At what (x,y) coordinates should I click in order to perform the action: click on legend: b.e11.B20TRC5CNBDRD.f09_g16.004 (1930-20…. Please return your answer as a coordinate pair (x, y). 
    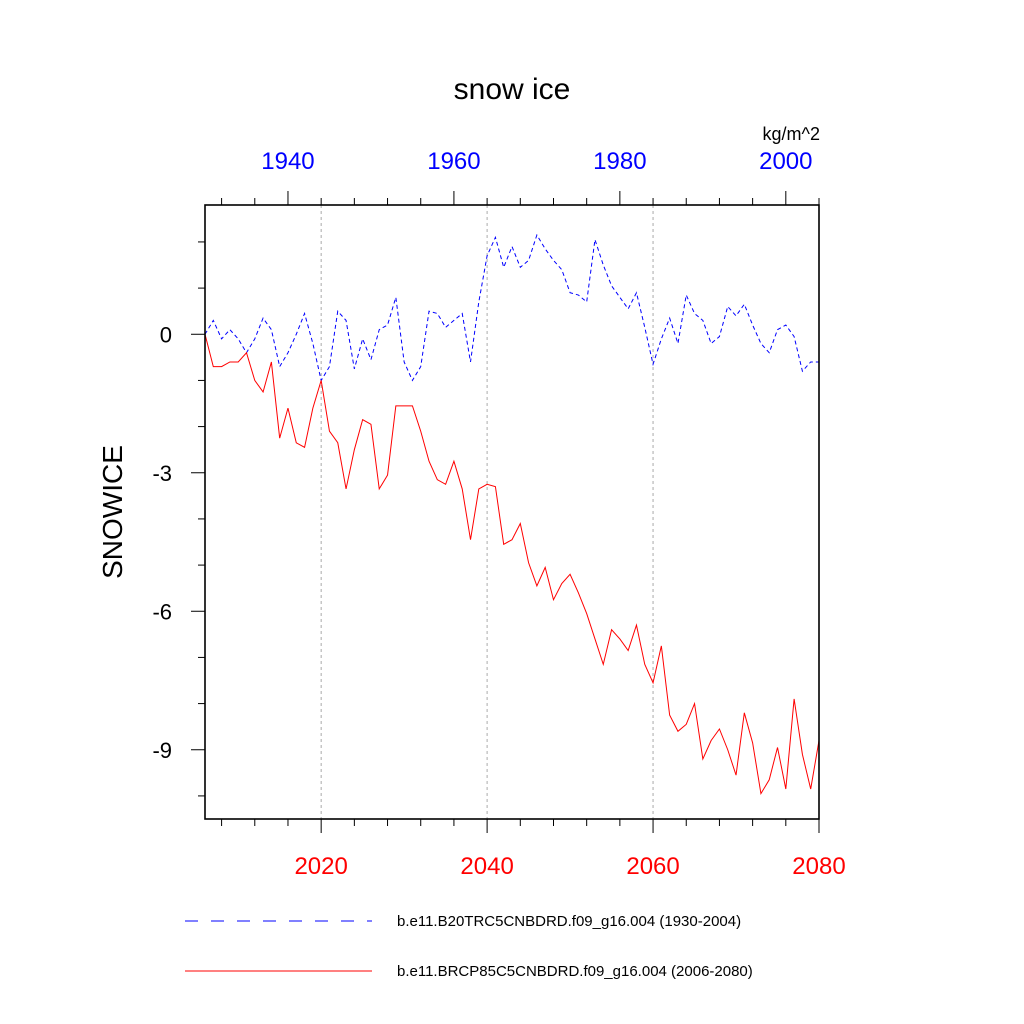
    Looking at the image, I should click on (469, 946).